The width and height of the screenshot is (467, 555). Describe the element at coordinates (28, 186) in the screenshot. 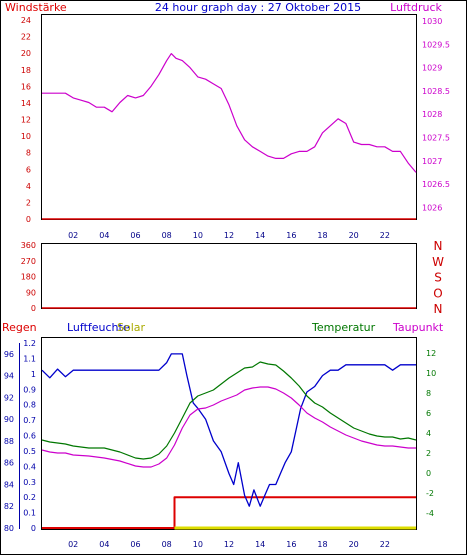

I see `wind-tick-label: 4` at that location.